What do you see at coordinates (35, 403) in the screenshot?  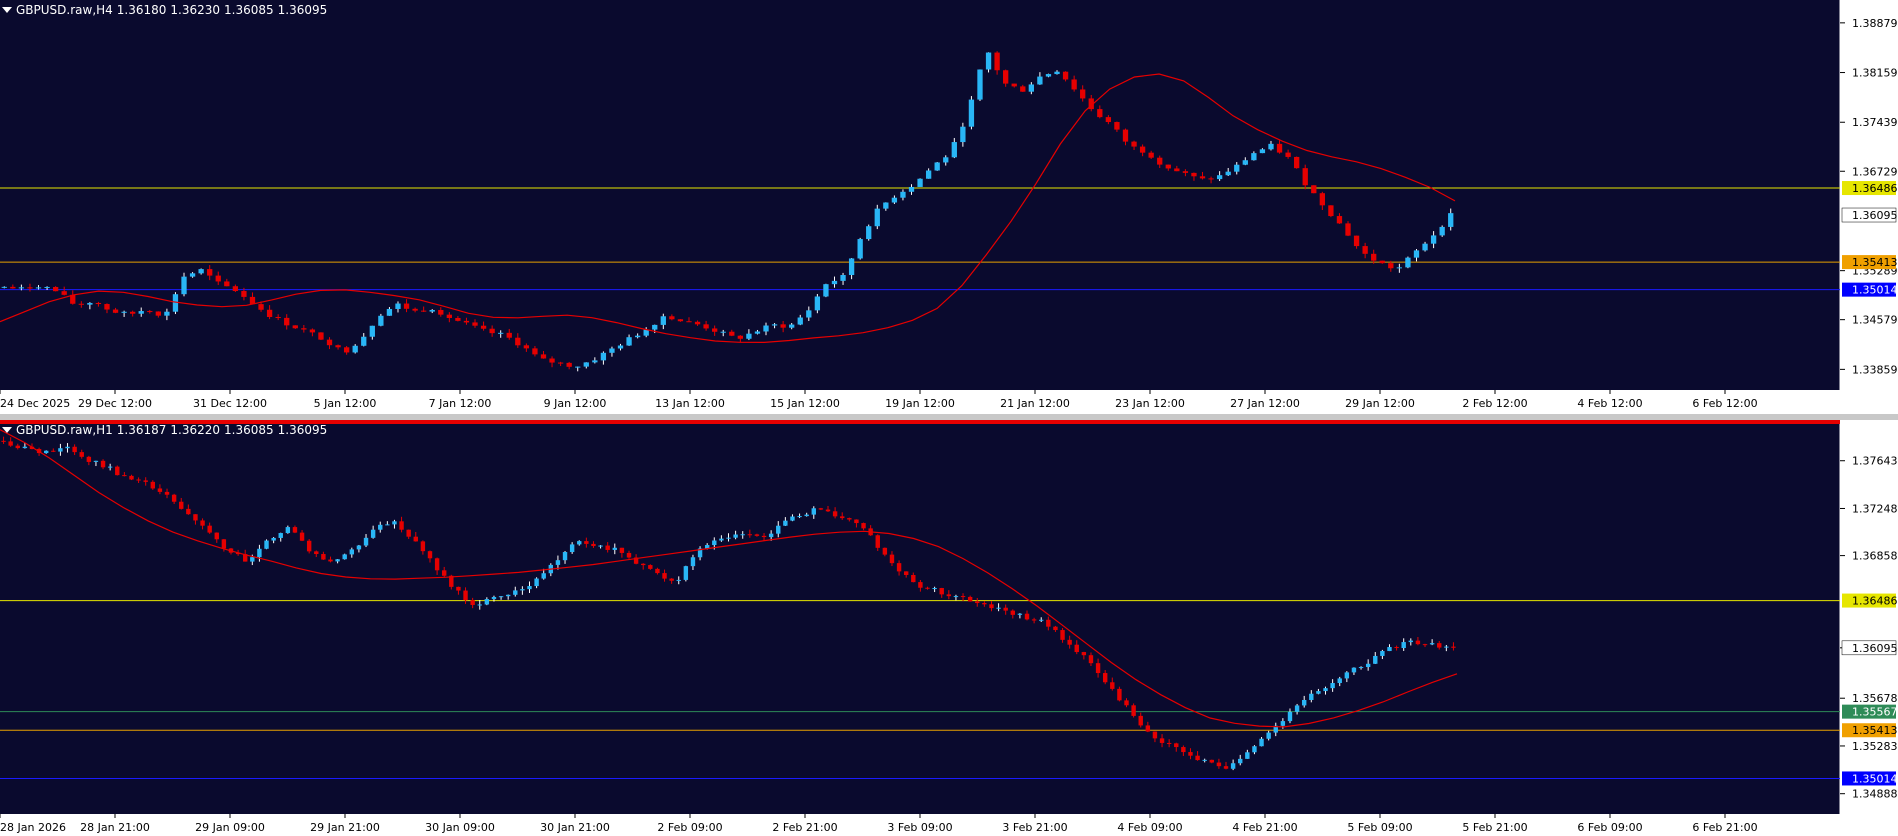 I see `time-tick-label: 24 Dec 2025` at bounding box center [35, 403].